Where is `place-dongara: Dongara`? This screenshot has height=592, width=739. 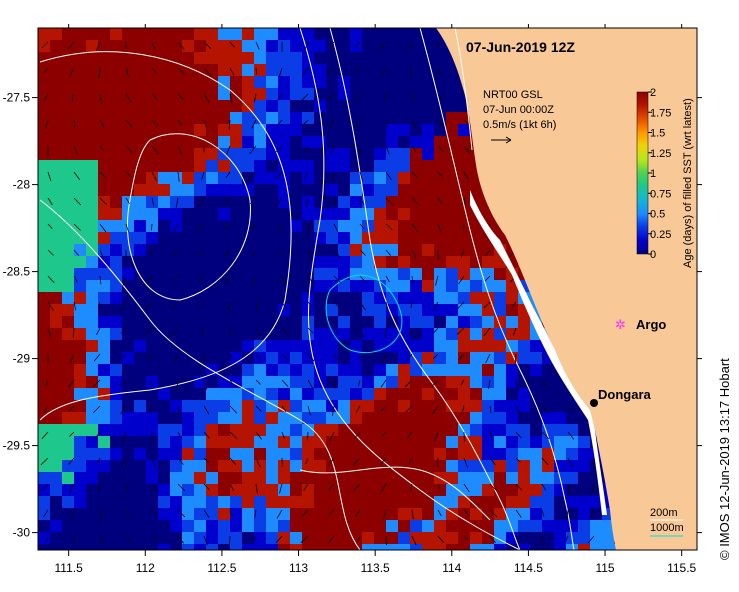 place-dongara: Dongara is located at coordinates (621, 397).